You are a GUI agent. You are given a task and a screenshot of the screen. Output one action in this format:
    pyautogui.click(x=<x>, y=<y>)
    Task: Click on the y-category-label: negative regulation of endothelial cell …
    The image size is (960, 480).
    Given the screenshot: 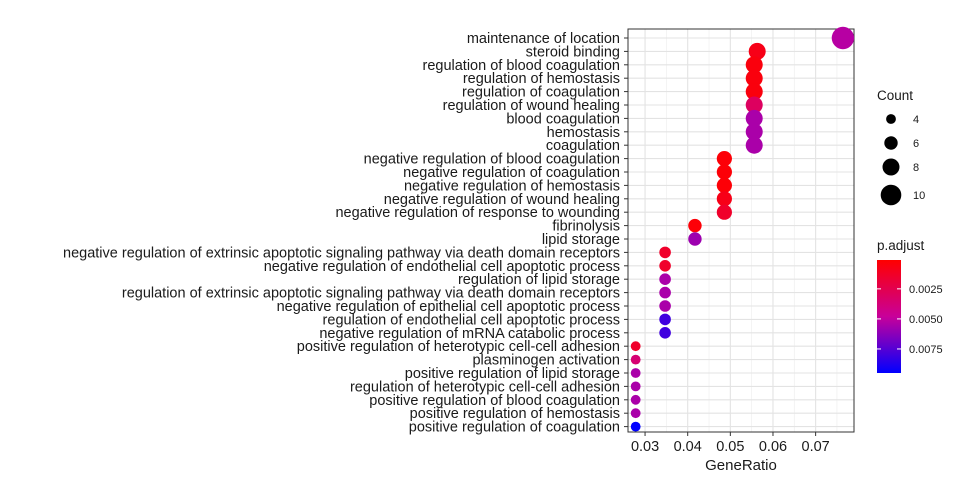 What is the action you would take?
    pyautogui.click(x=442, y=267)
    